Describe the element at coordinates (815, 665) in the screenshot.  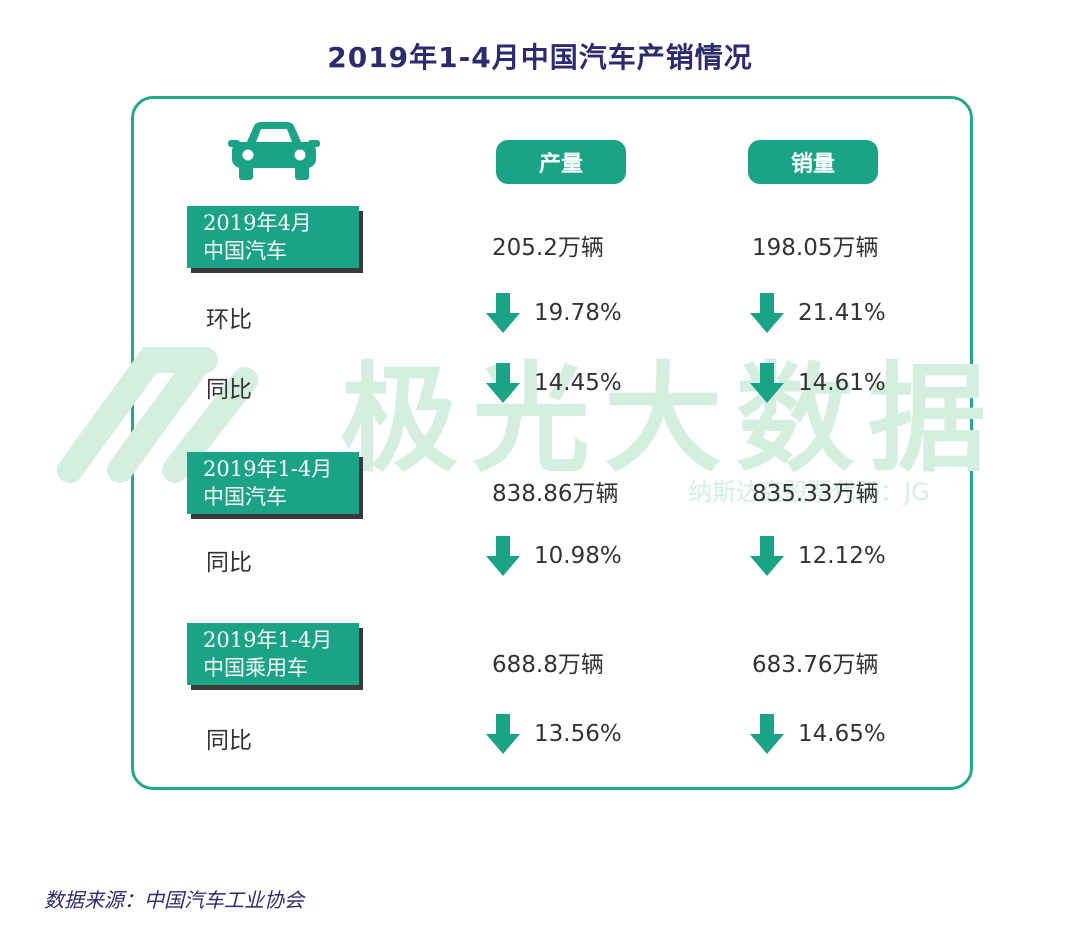
I see `sales-value: 683.76万辆` at that location.